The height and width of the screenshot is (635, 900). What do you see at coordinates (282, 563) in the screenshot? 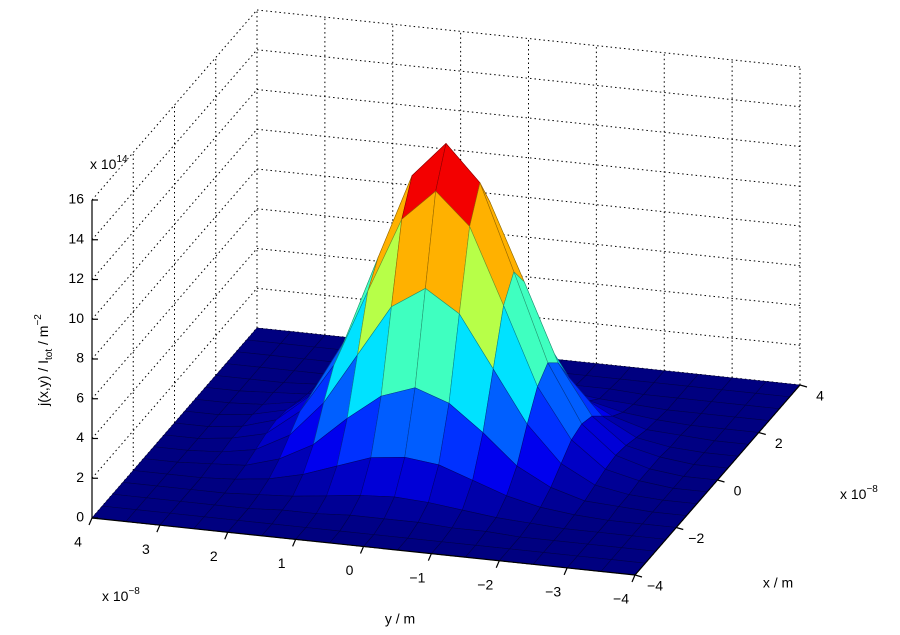
I see `y-tick-label: 1` at bounding box center [282, 563].